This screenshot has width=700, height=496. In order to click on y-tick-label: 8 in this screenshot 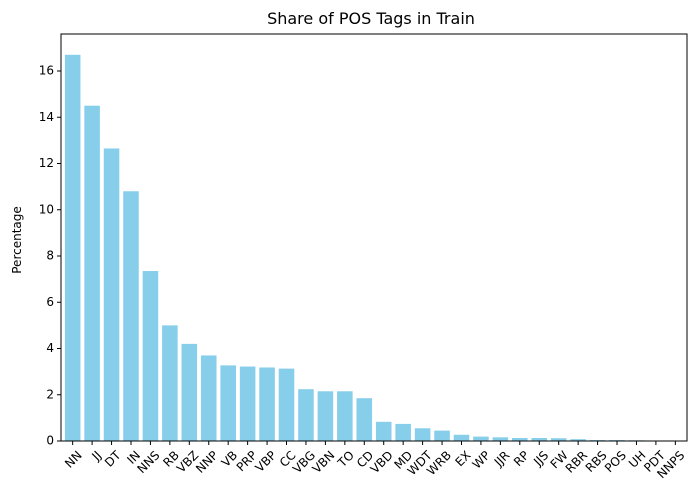, I will do `click(50, 256)`.